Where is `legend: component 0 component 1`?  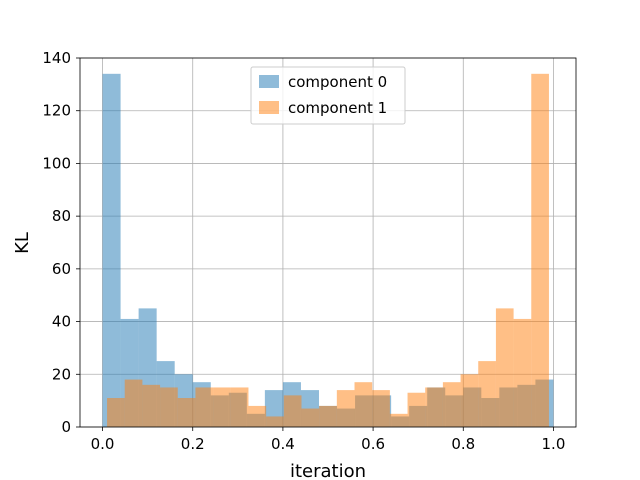
legend: component 0 component 1 is located at coordinates (328, 95).